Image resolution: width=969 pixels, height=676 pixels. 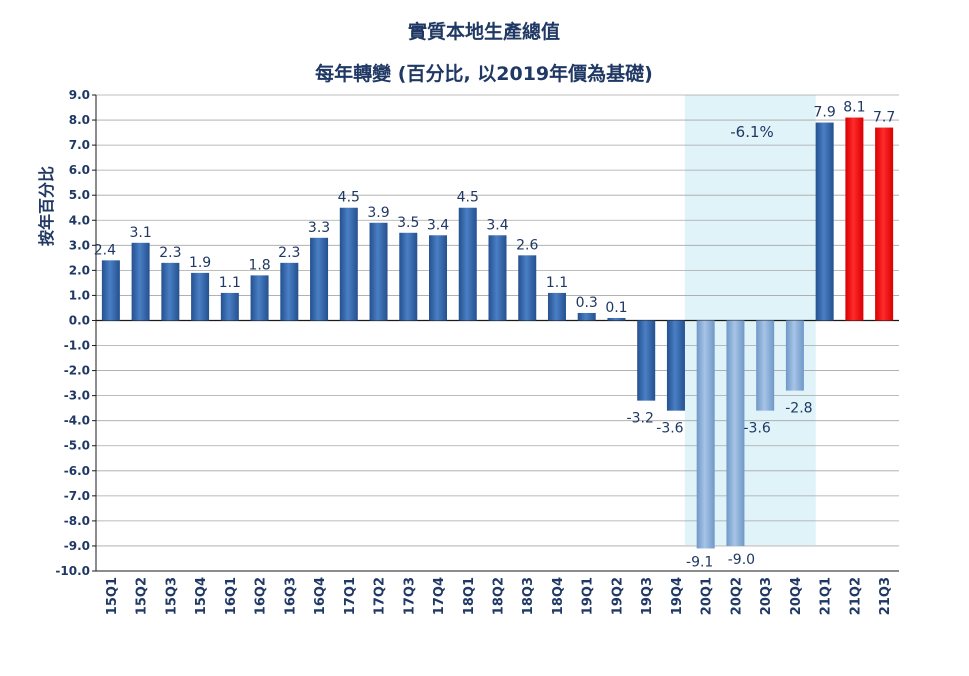 I want to click on y-tick-label: -9.0, so click(x=77, y=546).